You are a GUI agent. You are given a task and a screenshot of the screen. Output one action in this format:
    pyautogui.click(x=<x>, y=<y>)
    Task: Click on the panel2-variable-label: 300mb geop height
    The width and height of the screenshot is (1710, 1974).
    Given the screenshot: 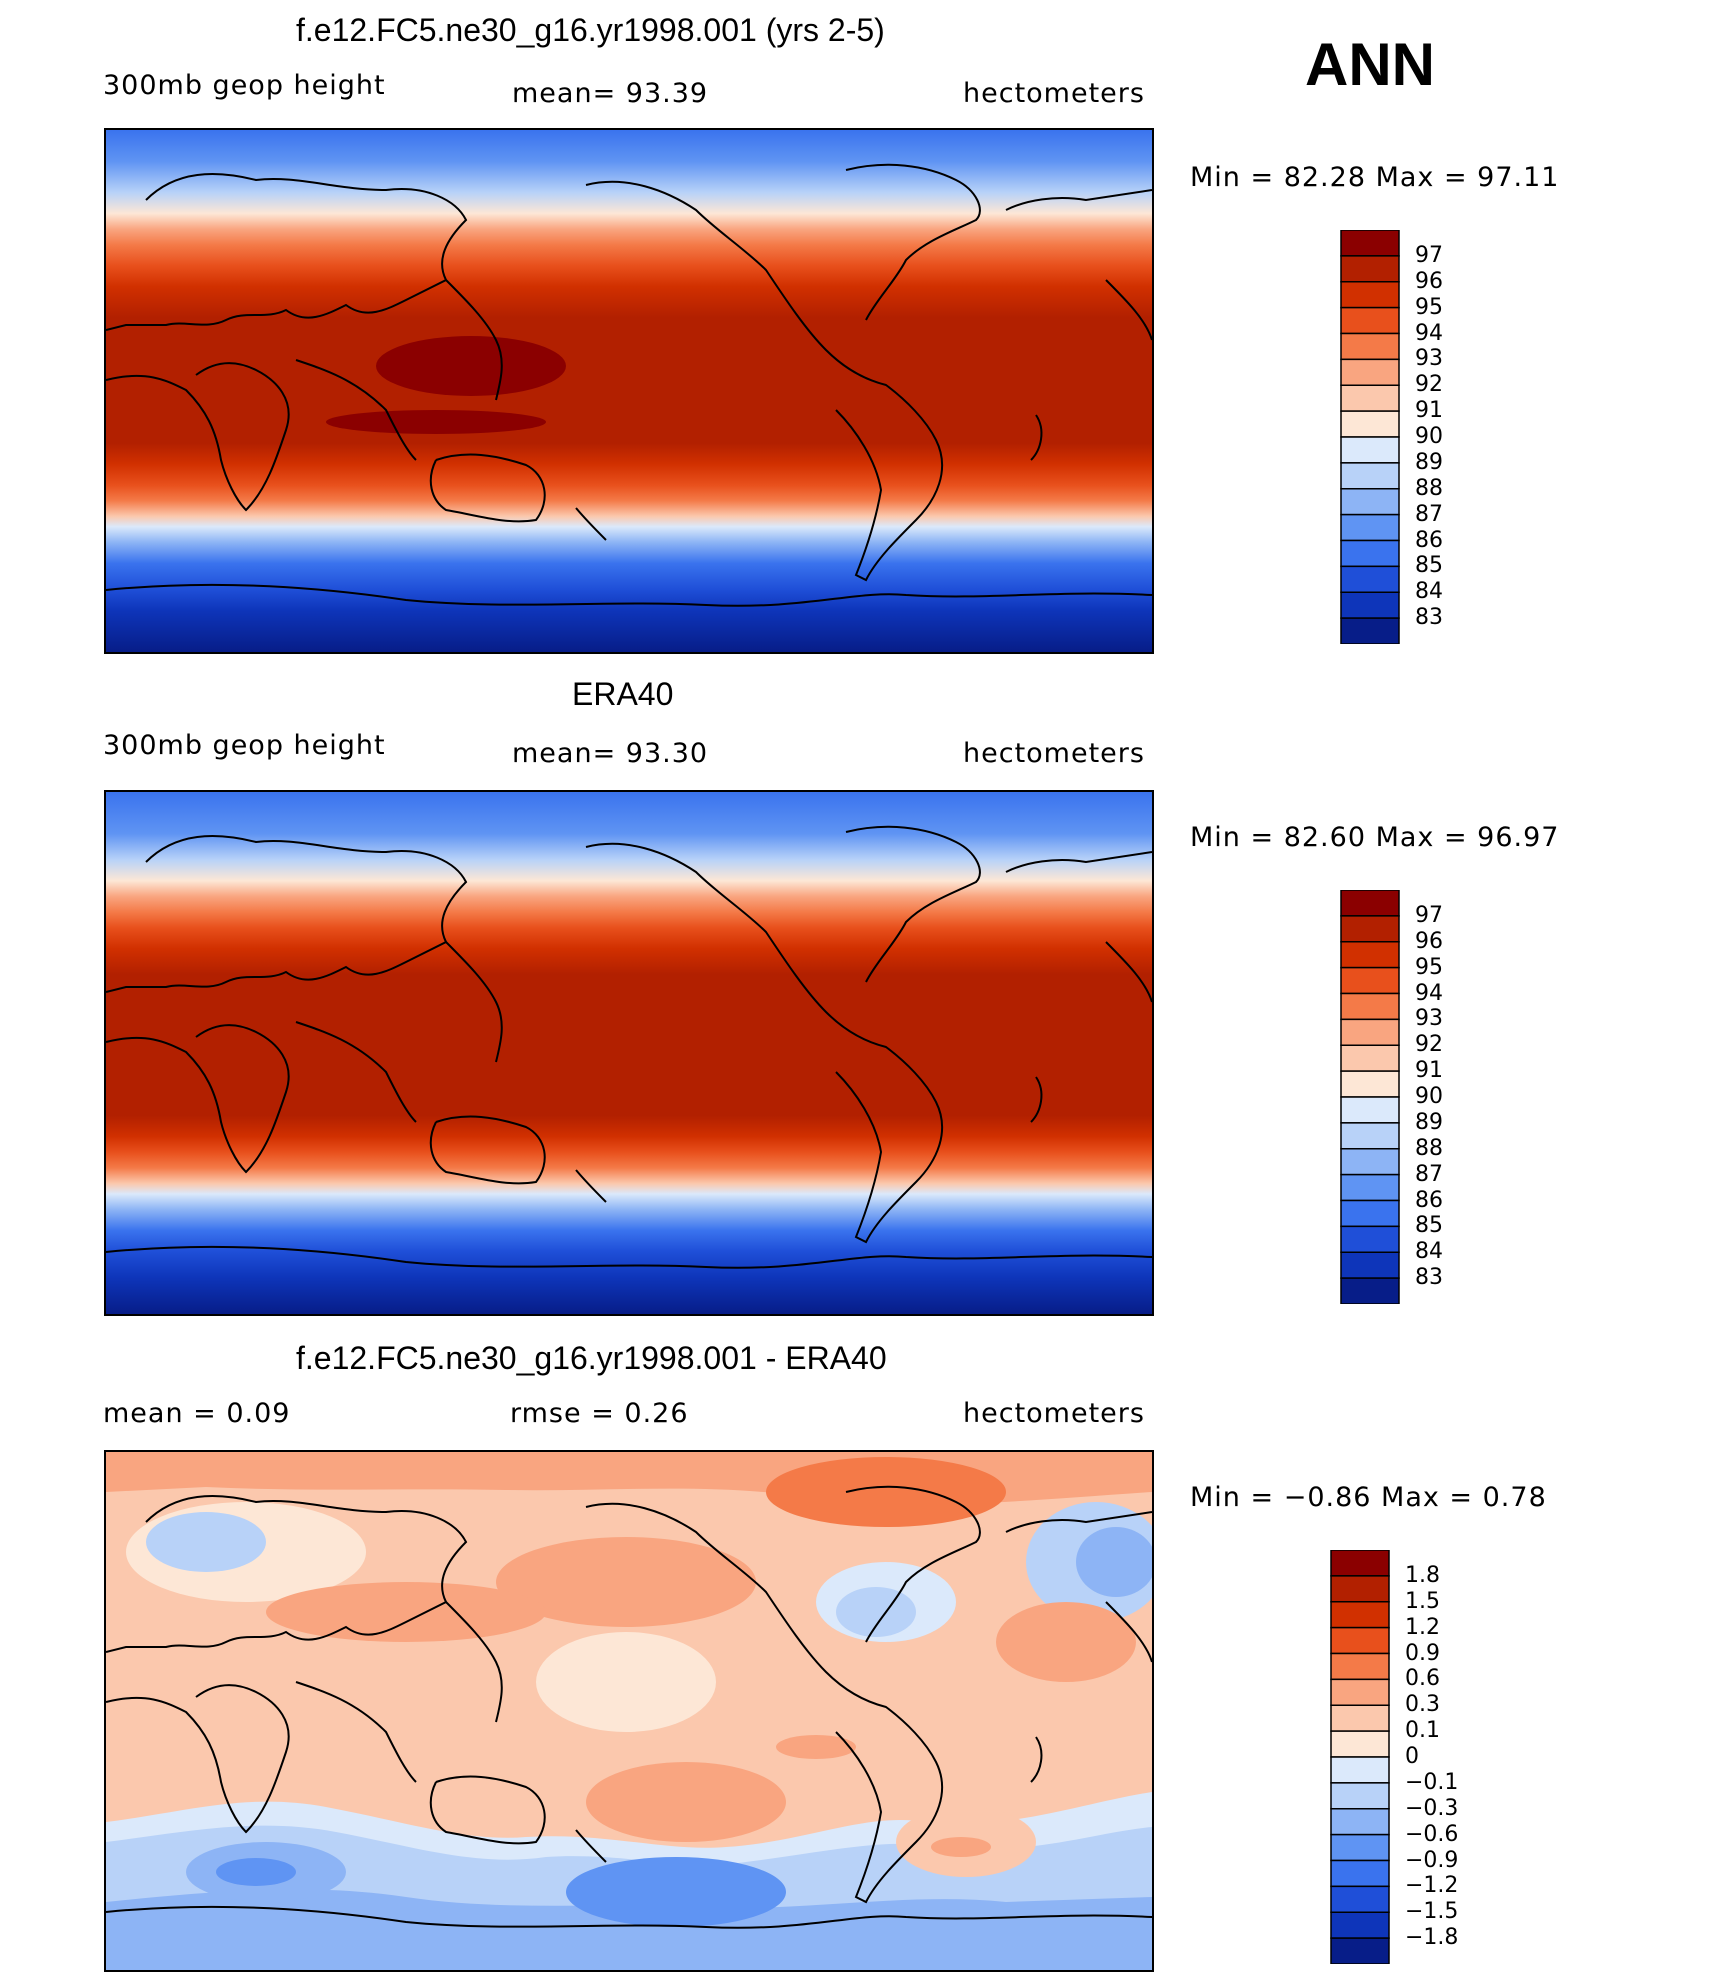 What is the action you would take?
    pyautogui.click(x=244, y=745)
    